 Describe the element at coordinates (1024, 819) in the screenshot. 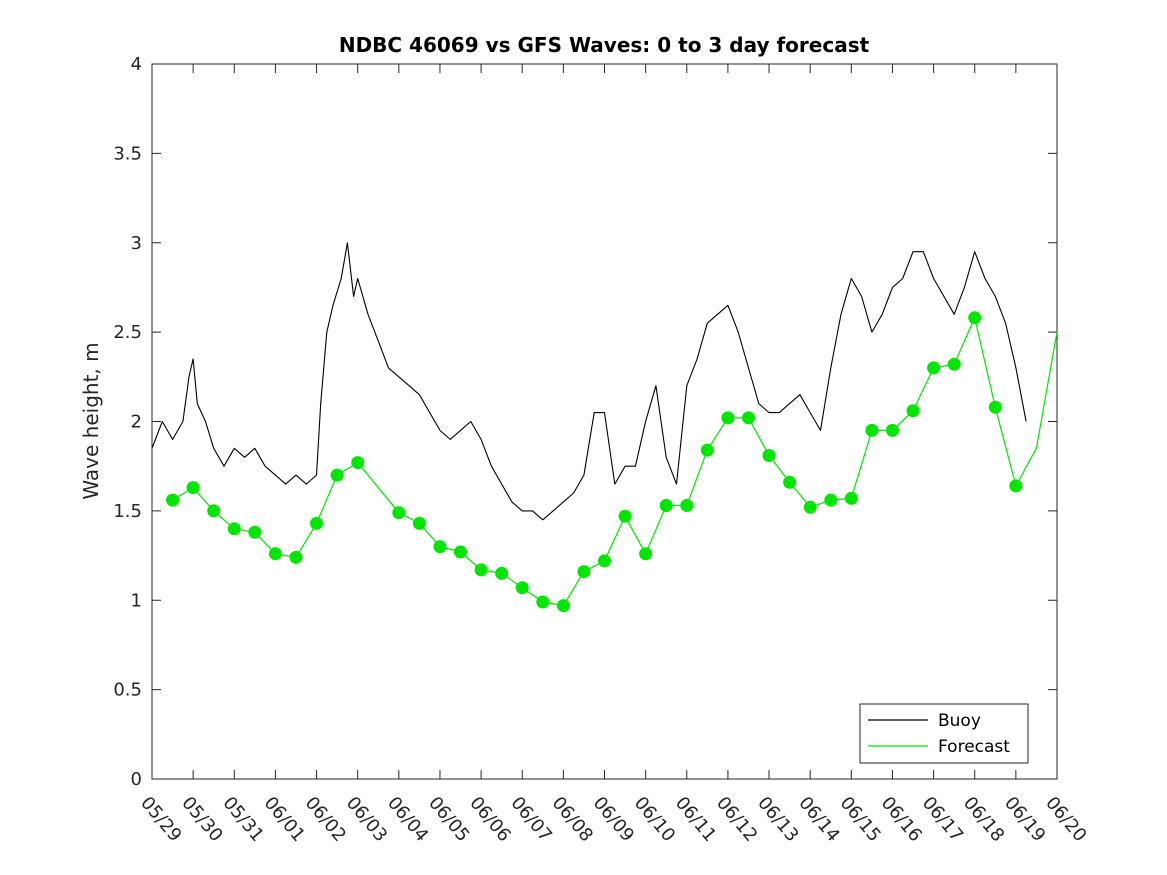

I see `x-tick-label: 06/19` at that location.